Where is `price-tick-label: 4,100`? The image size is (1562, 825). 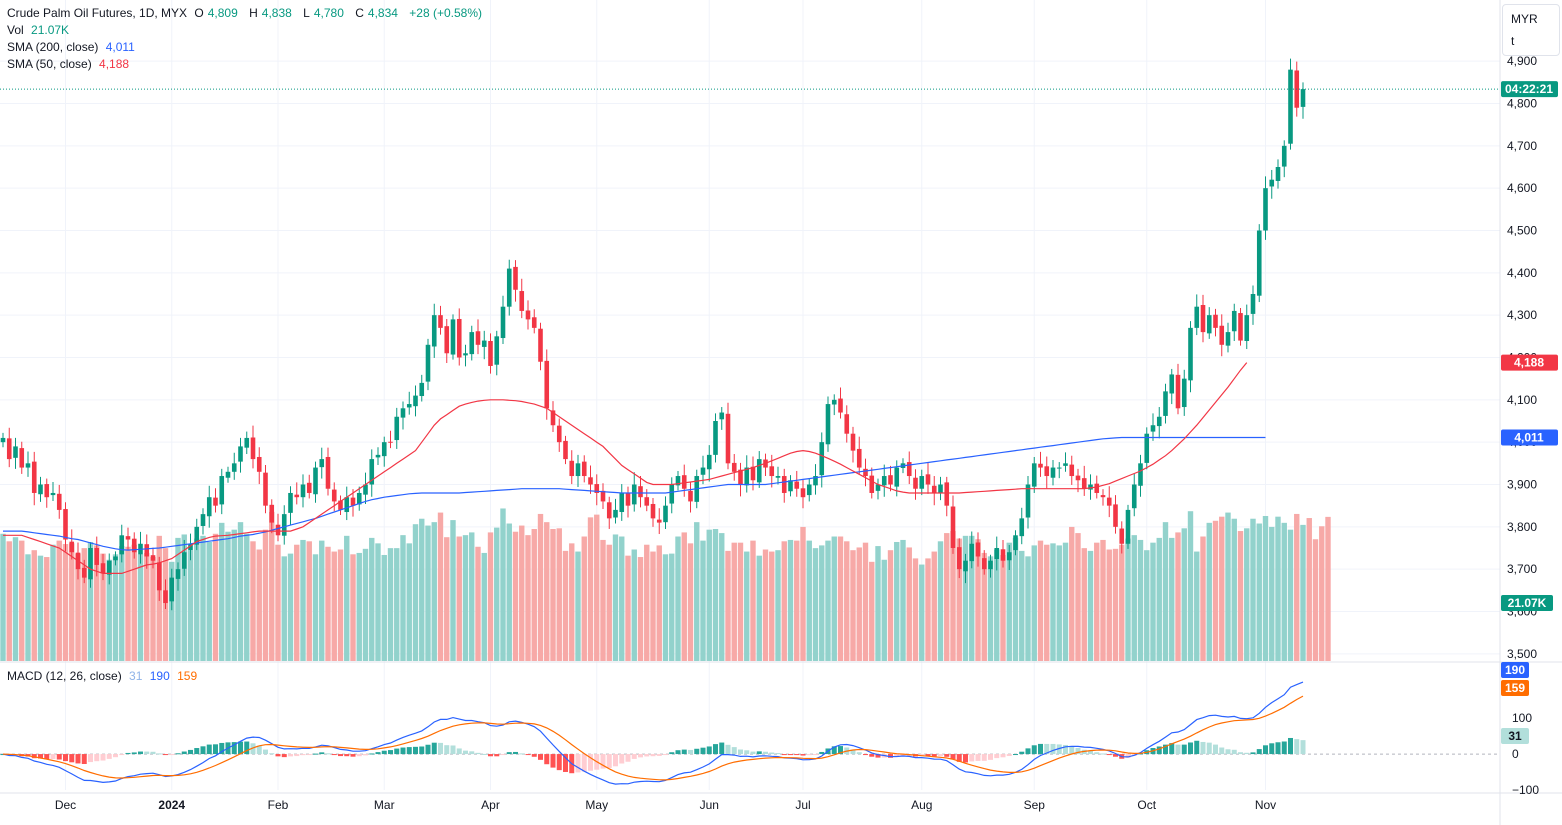 price-tick-label: 4,100 is located at coordinates (1522, 400).